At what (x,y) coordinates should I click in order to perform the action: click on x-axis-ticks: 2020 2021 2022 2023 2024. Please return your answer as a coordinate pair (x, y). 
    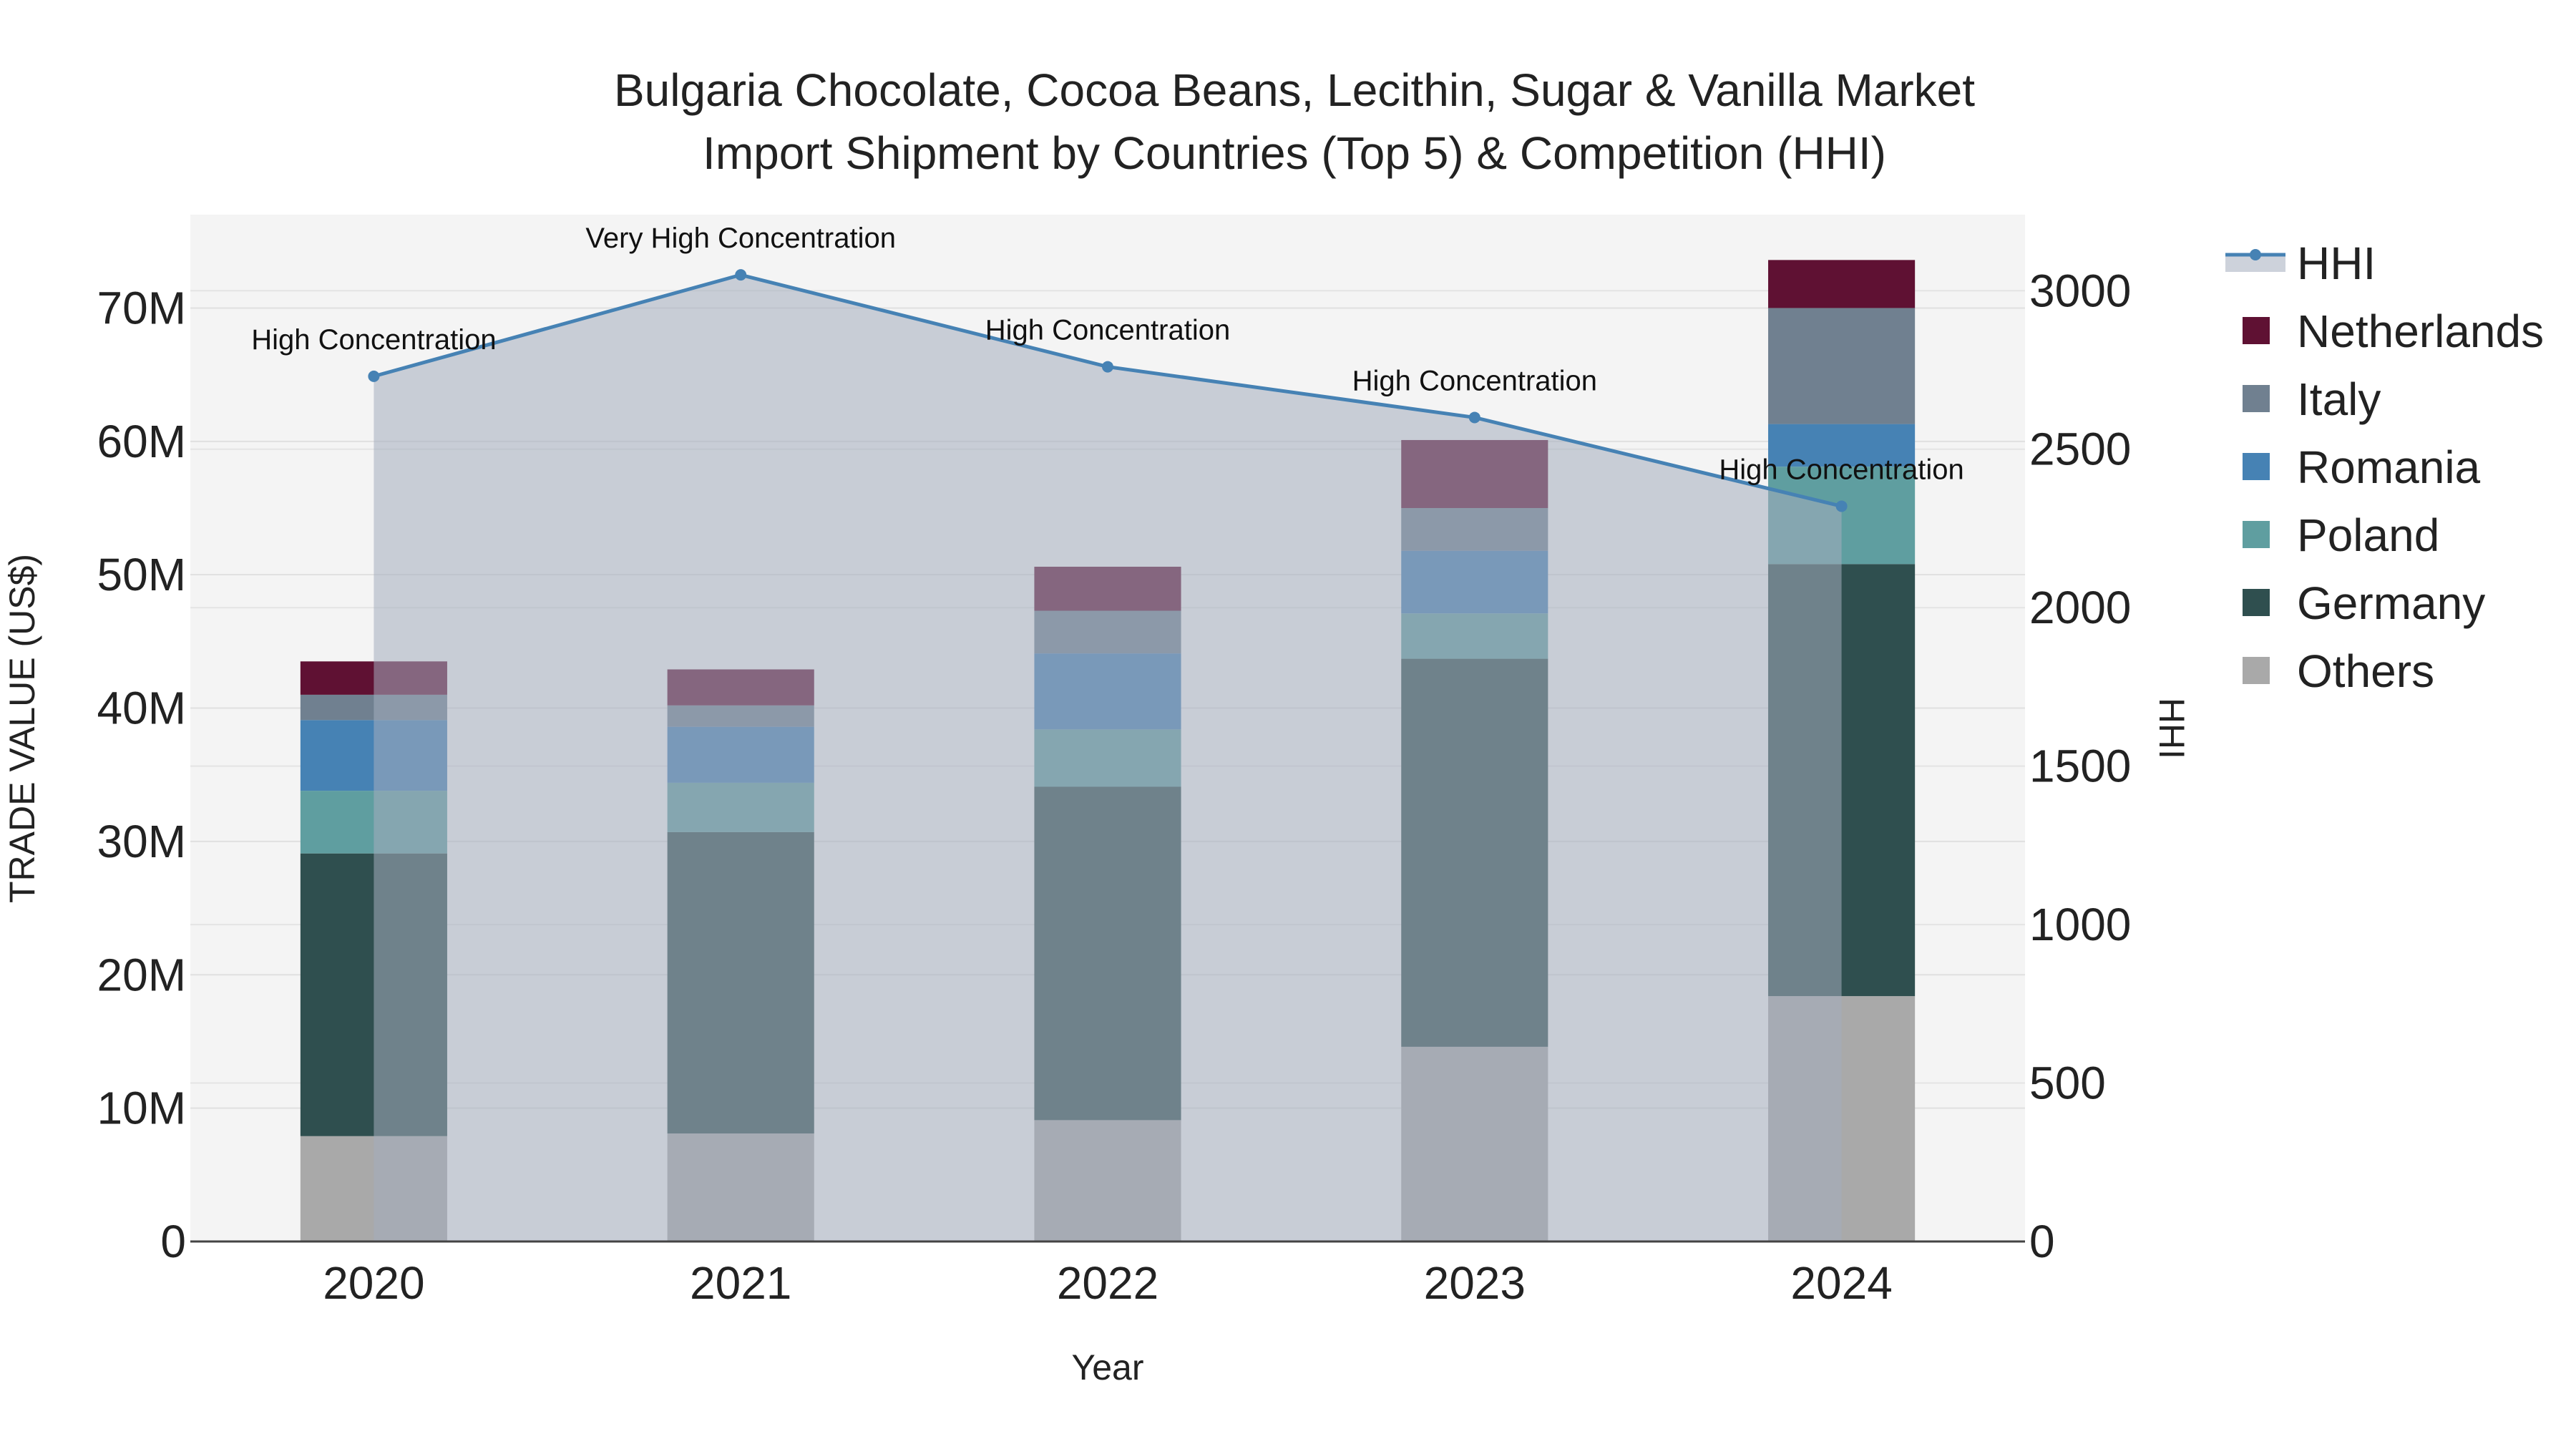
    Looking at the image, I should click on (1108, 1283).